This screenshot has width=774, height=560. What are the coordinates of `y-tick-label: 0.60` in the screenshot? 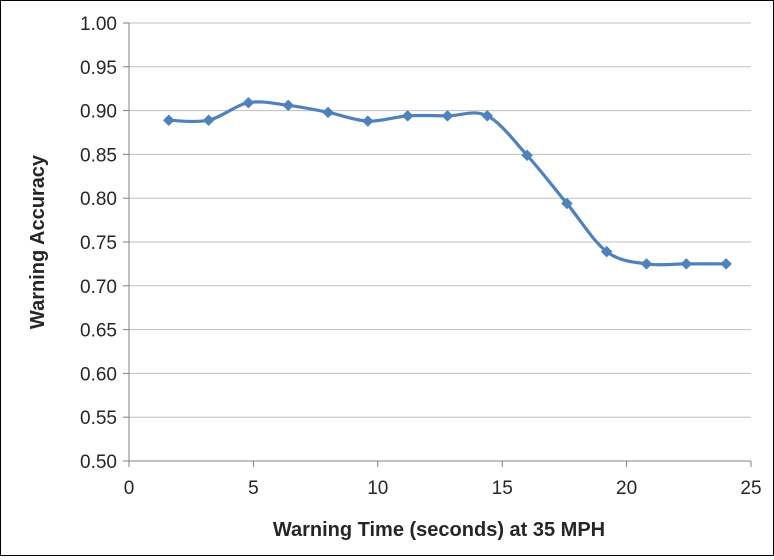 It's located at (98, 374).